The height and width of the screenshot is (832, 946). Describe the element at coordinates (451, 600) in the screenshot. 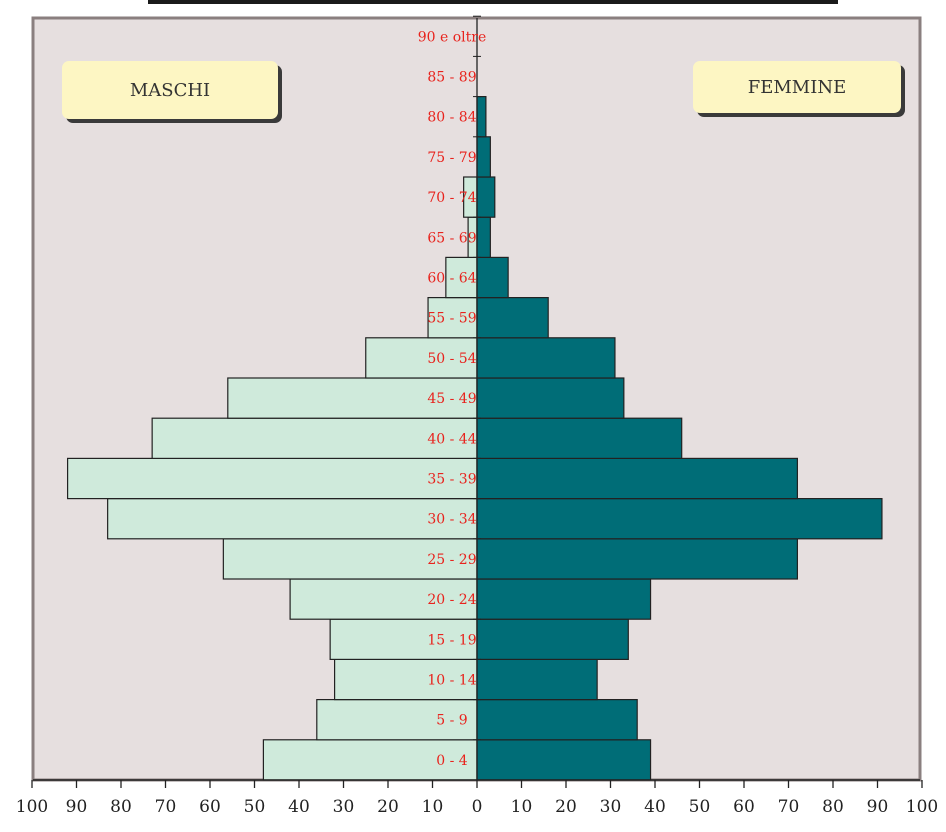

I see `age-label-4: 20 - 24` at that location.